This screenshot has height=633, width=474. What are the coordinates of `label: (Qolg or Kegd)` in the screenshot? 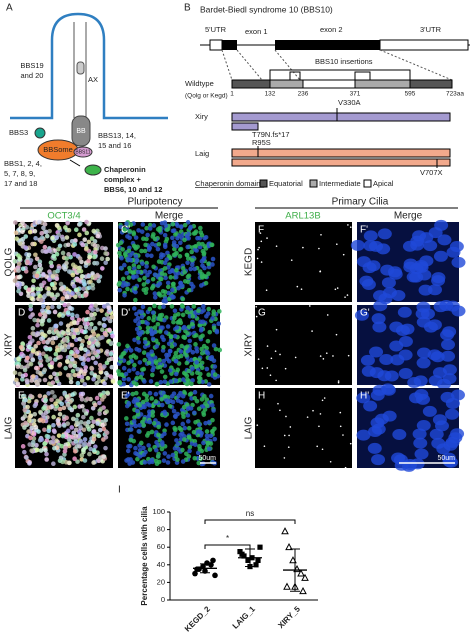 It's located at (206, 96).